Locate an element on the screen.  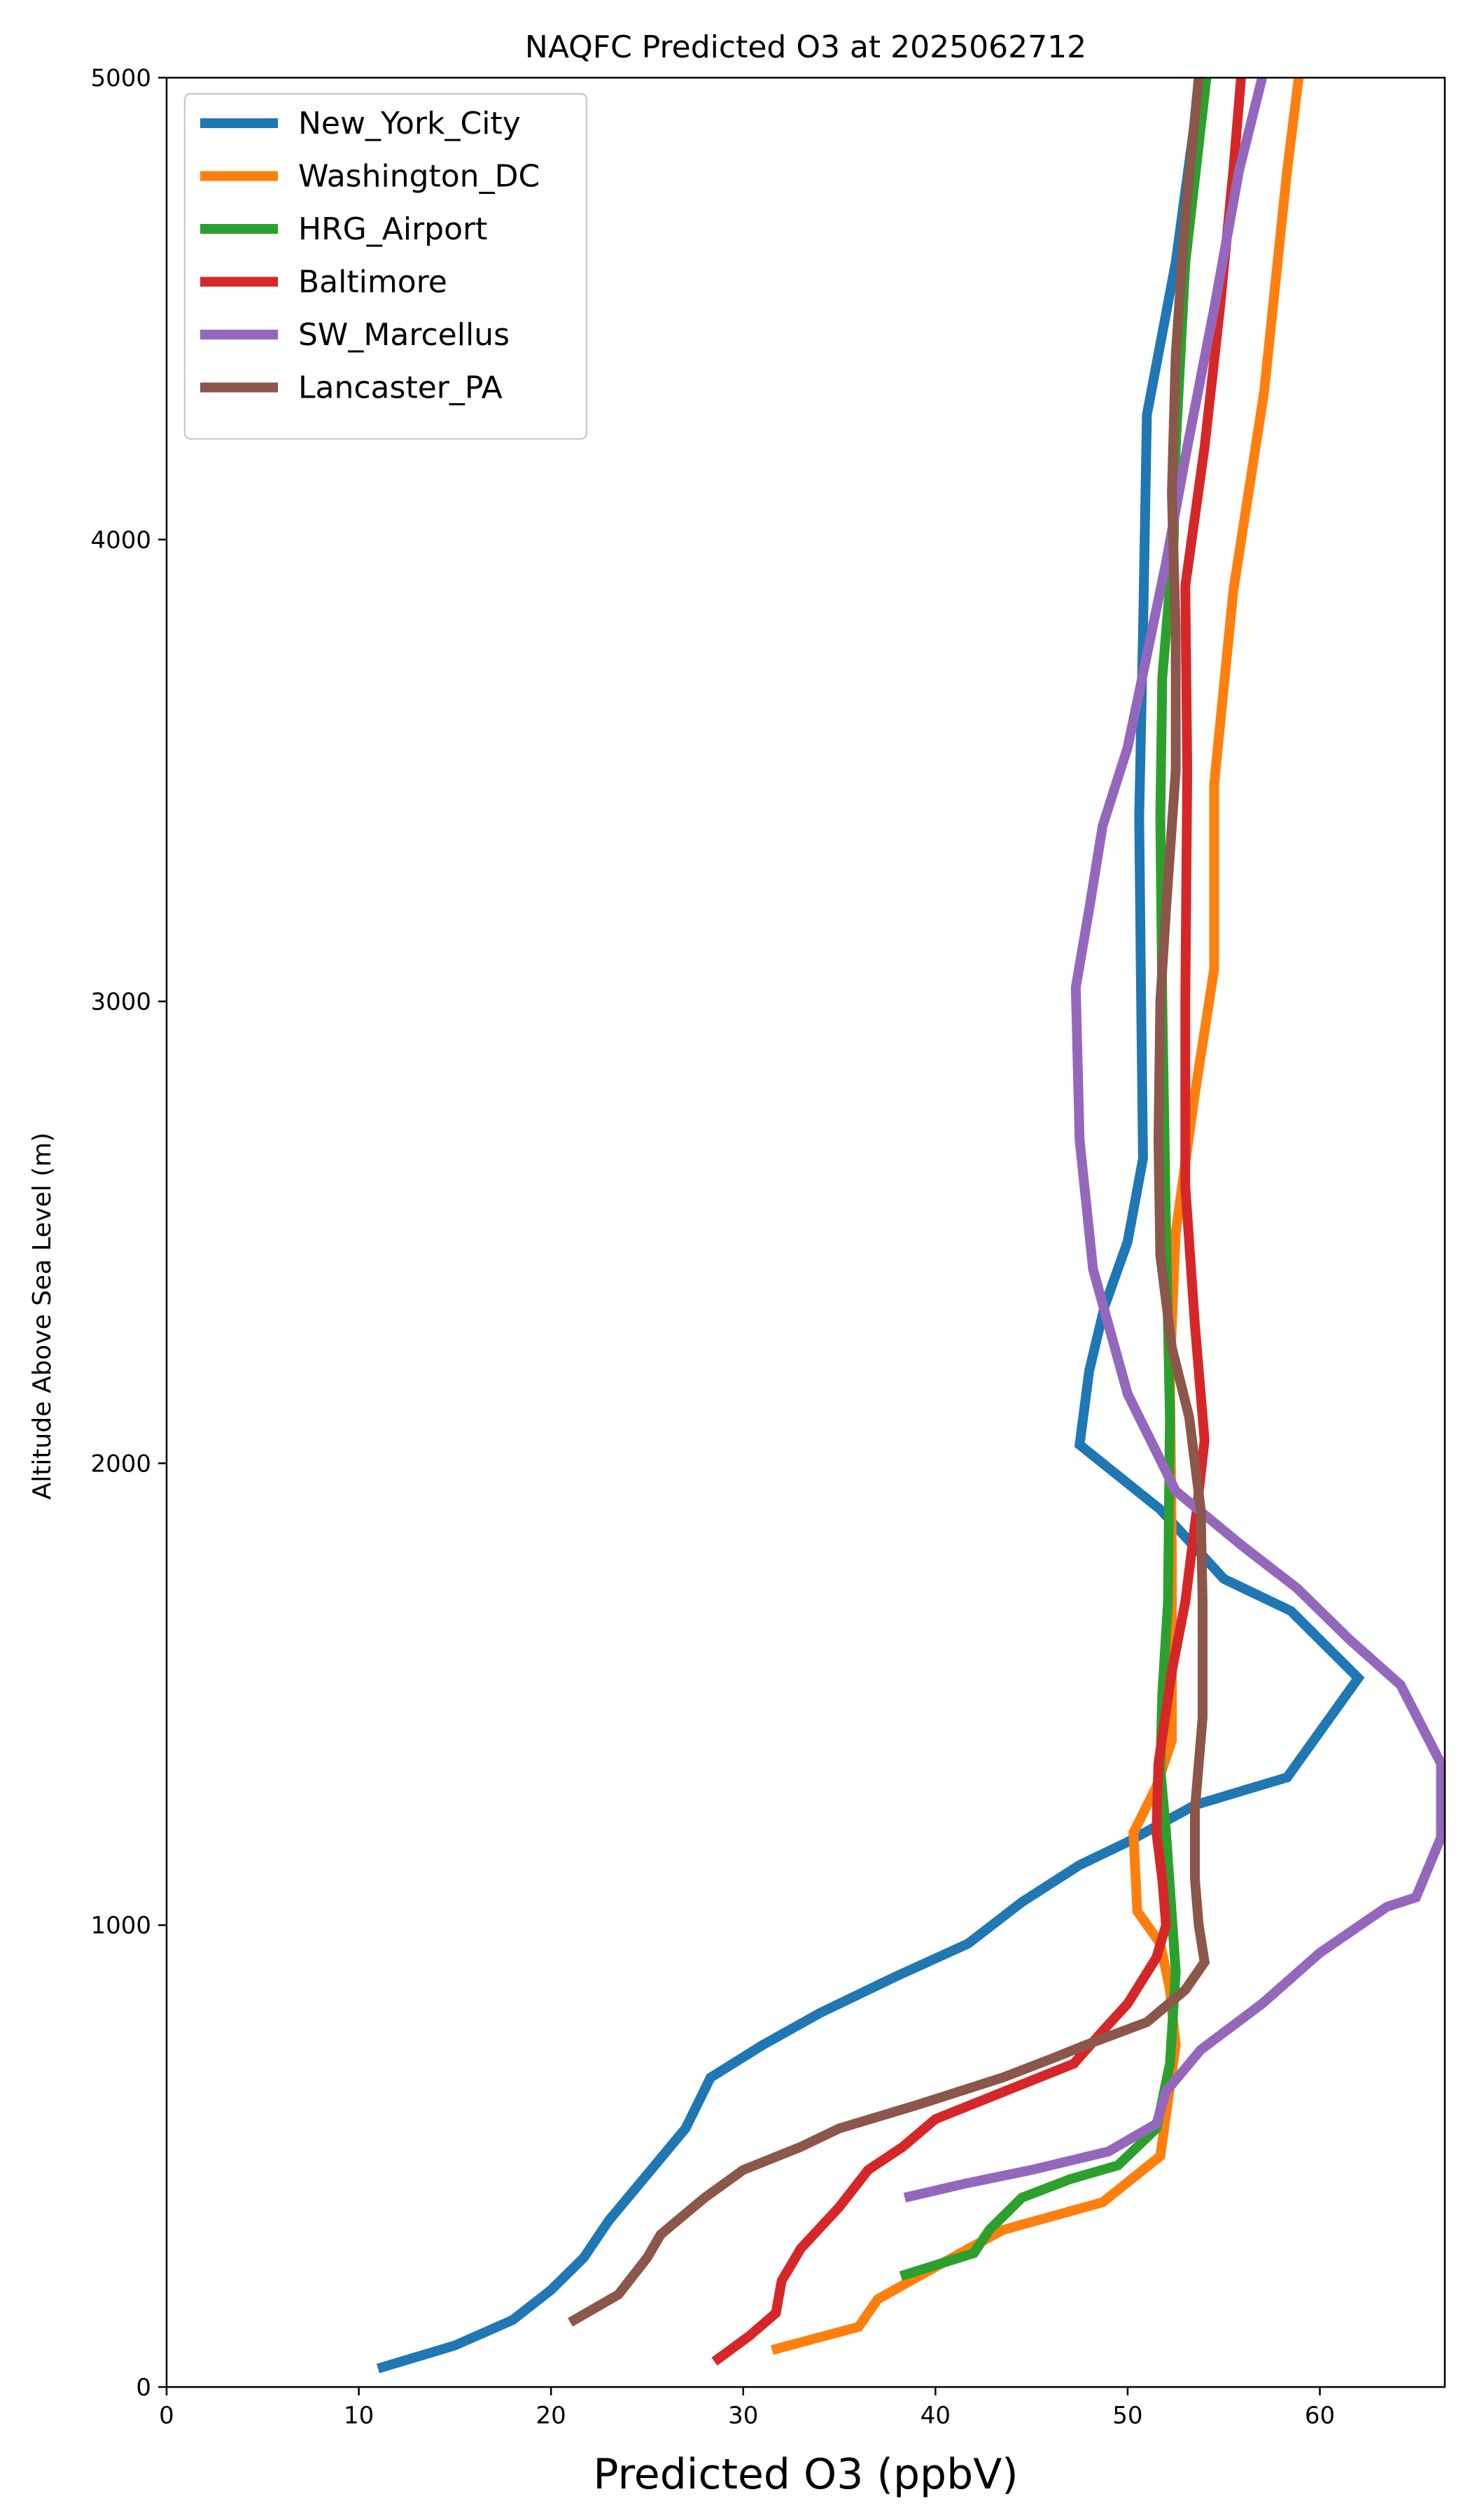
y-tick-label: 4000 is located at coordinates (120, 540).